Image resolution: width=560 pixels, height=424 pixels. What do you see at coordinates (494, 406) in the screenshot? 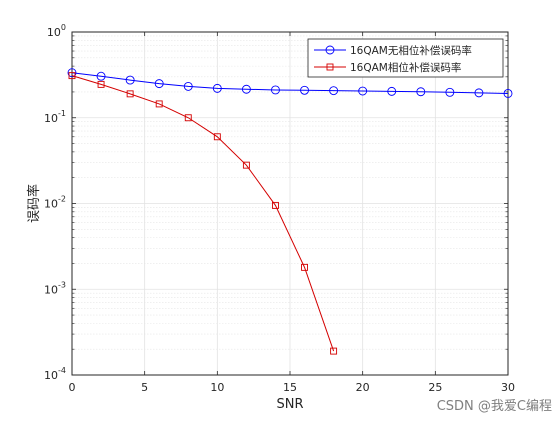
I see `watermark: CSDN @我爱C编程` at bounding box center [494, 406].